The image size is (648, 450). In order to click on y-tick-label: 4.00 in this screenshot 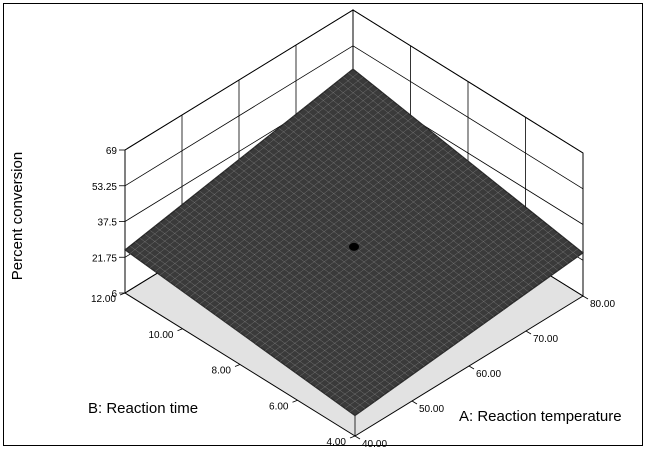, I will do `click(337, 442)`.